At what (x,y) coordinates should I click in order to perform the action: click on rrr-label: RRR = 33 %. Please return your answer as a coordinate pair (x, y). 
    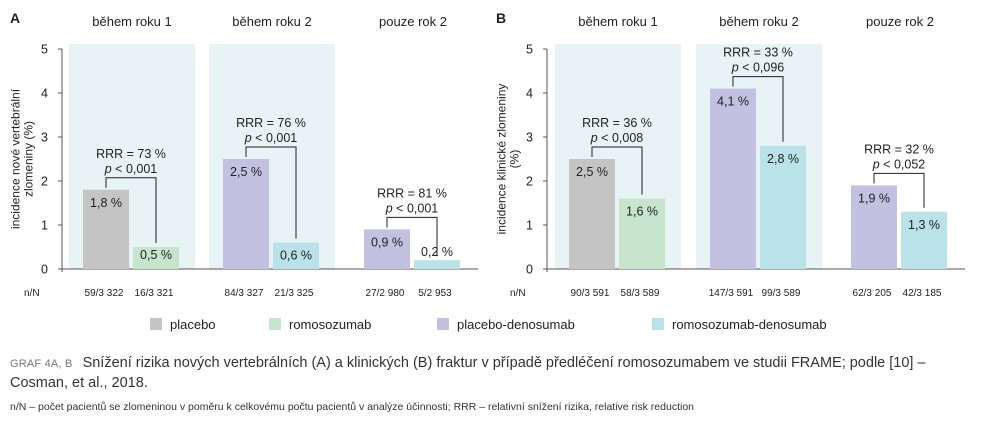
    Looking at the image, I should click on (758, 53).